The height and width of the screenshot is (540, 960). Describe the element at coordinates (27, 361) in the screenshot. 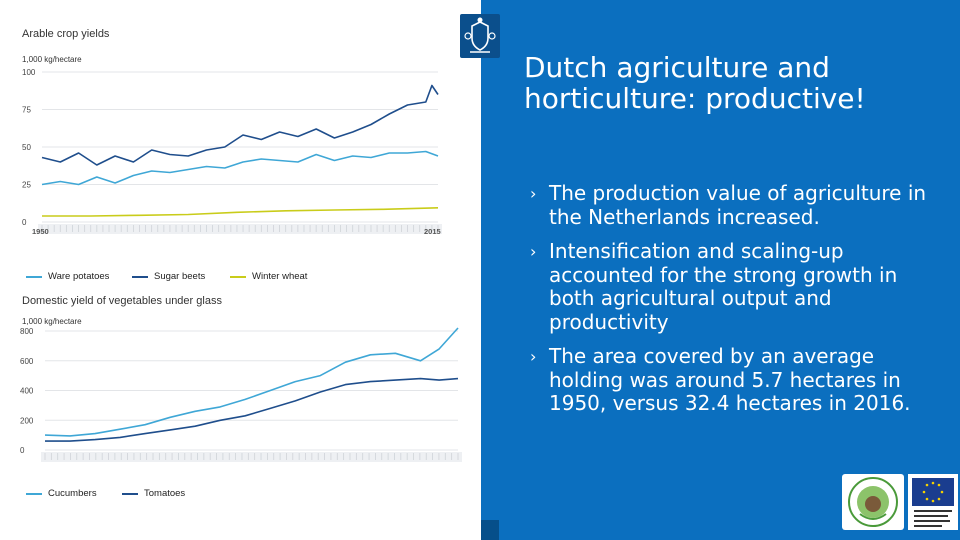

I see `y-tick-label: 600` at that location.